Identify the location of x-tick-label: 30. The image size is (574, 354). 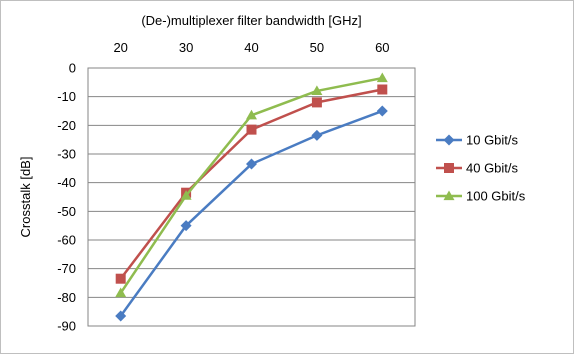
(186, 47).